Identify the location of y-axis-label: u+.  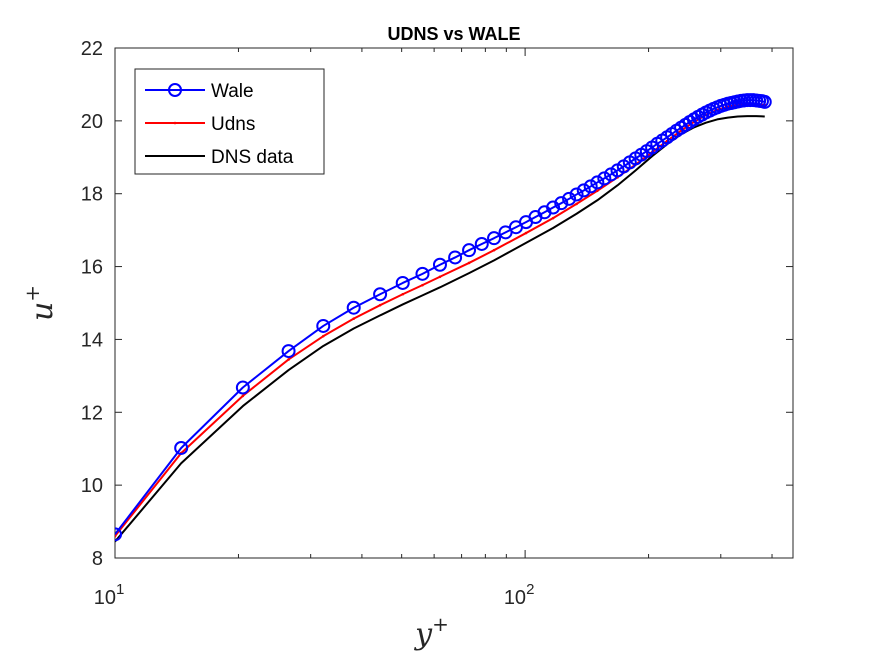
(40, 303).